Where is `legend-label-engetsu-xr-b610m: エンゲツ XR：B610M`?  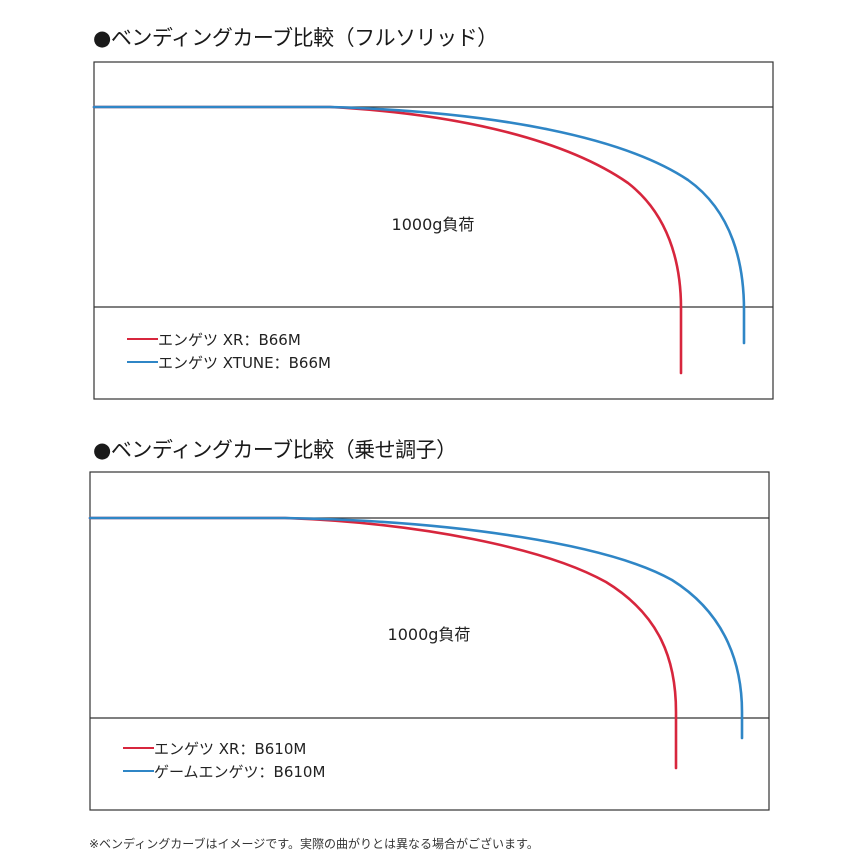 legend-label-engetsu-xr-b610m: エンゲツ XR：B610M is located at coordinates (230, 749).